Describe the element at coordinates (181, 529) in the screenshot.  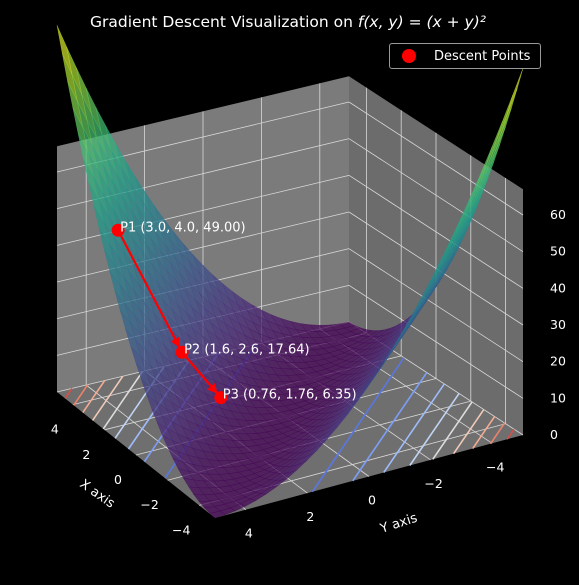
I see `x-tick-label: −4` at that location.